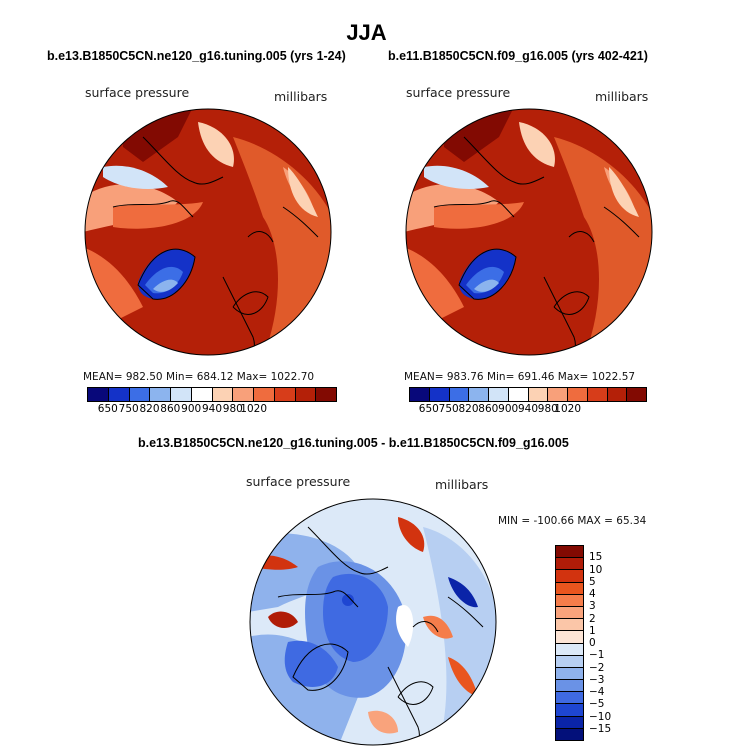  I want to click on panel2-polar-map, so click(529, 232).